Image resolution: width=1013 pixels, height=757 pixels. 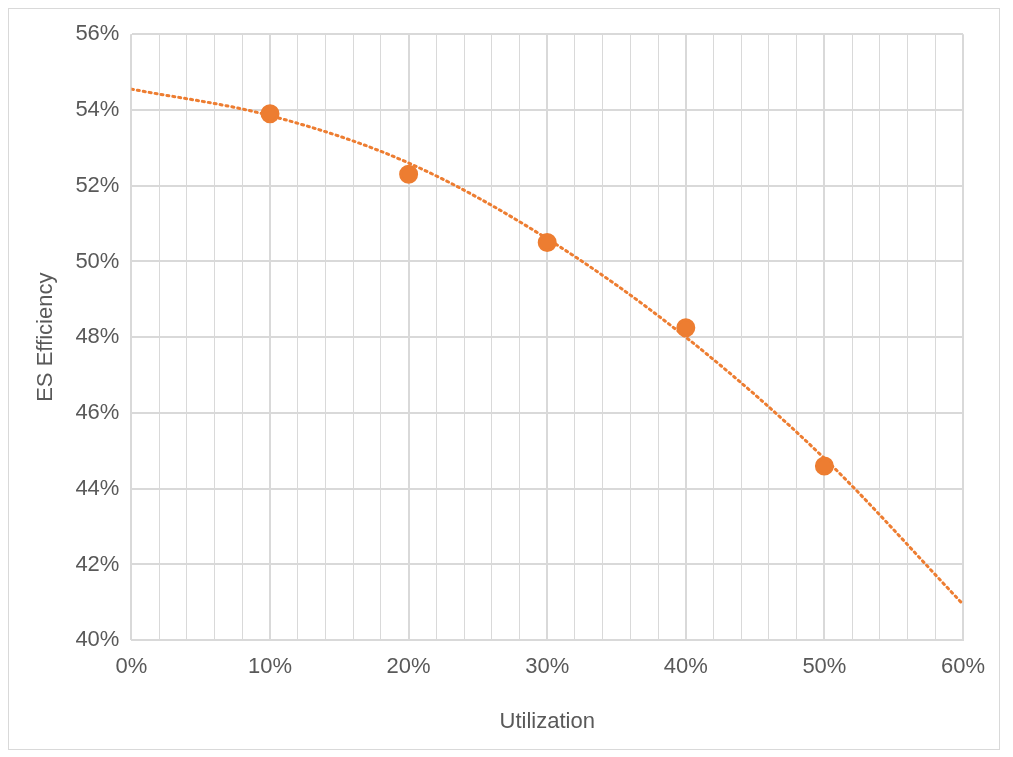 I want to click on x-tick-label: 40%, so click(x=685, y=666).